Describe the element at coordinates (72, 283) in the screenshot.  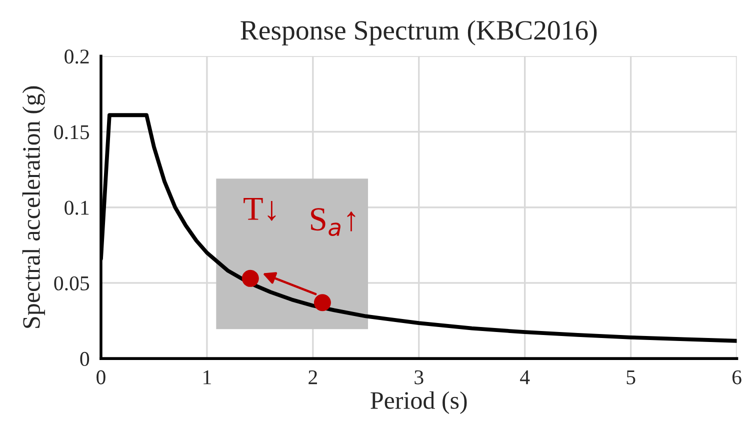
I see `y-tick-label: 0.05` at that location.